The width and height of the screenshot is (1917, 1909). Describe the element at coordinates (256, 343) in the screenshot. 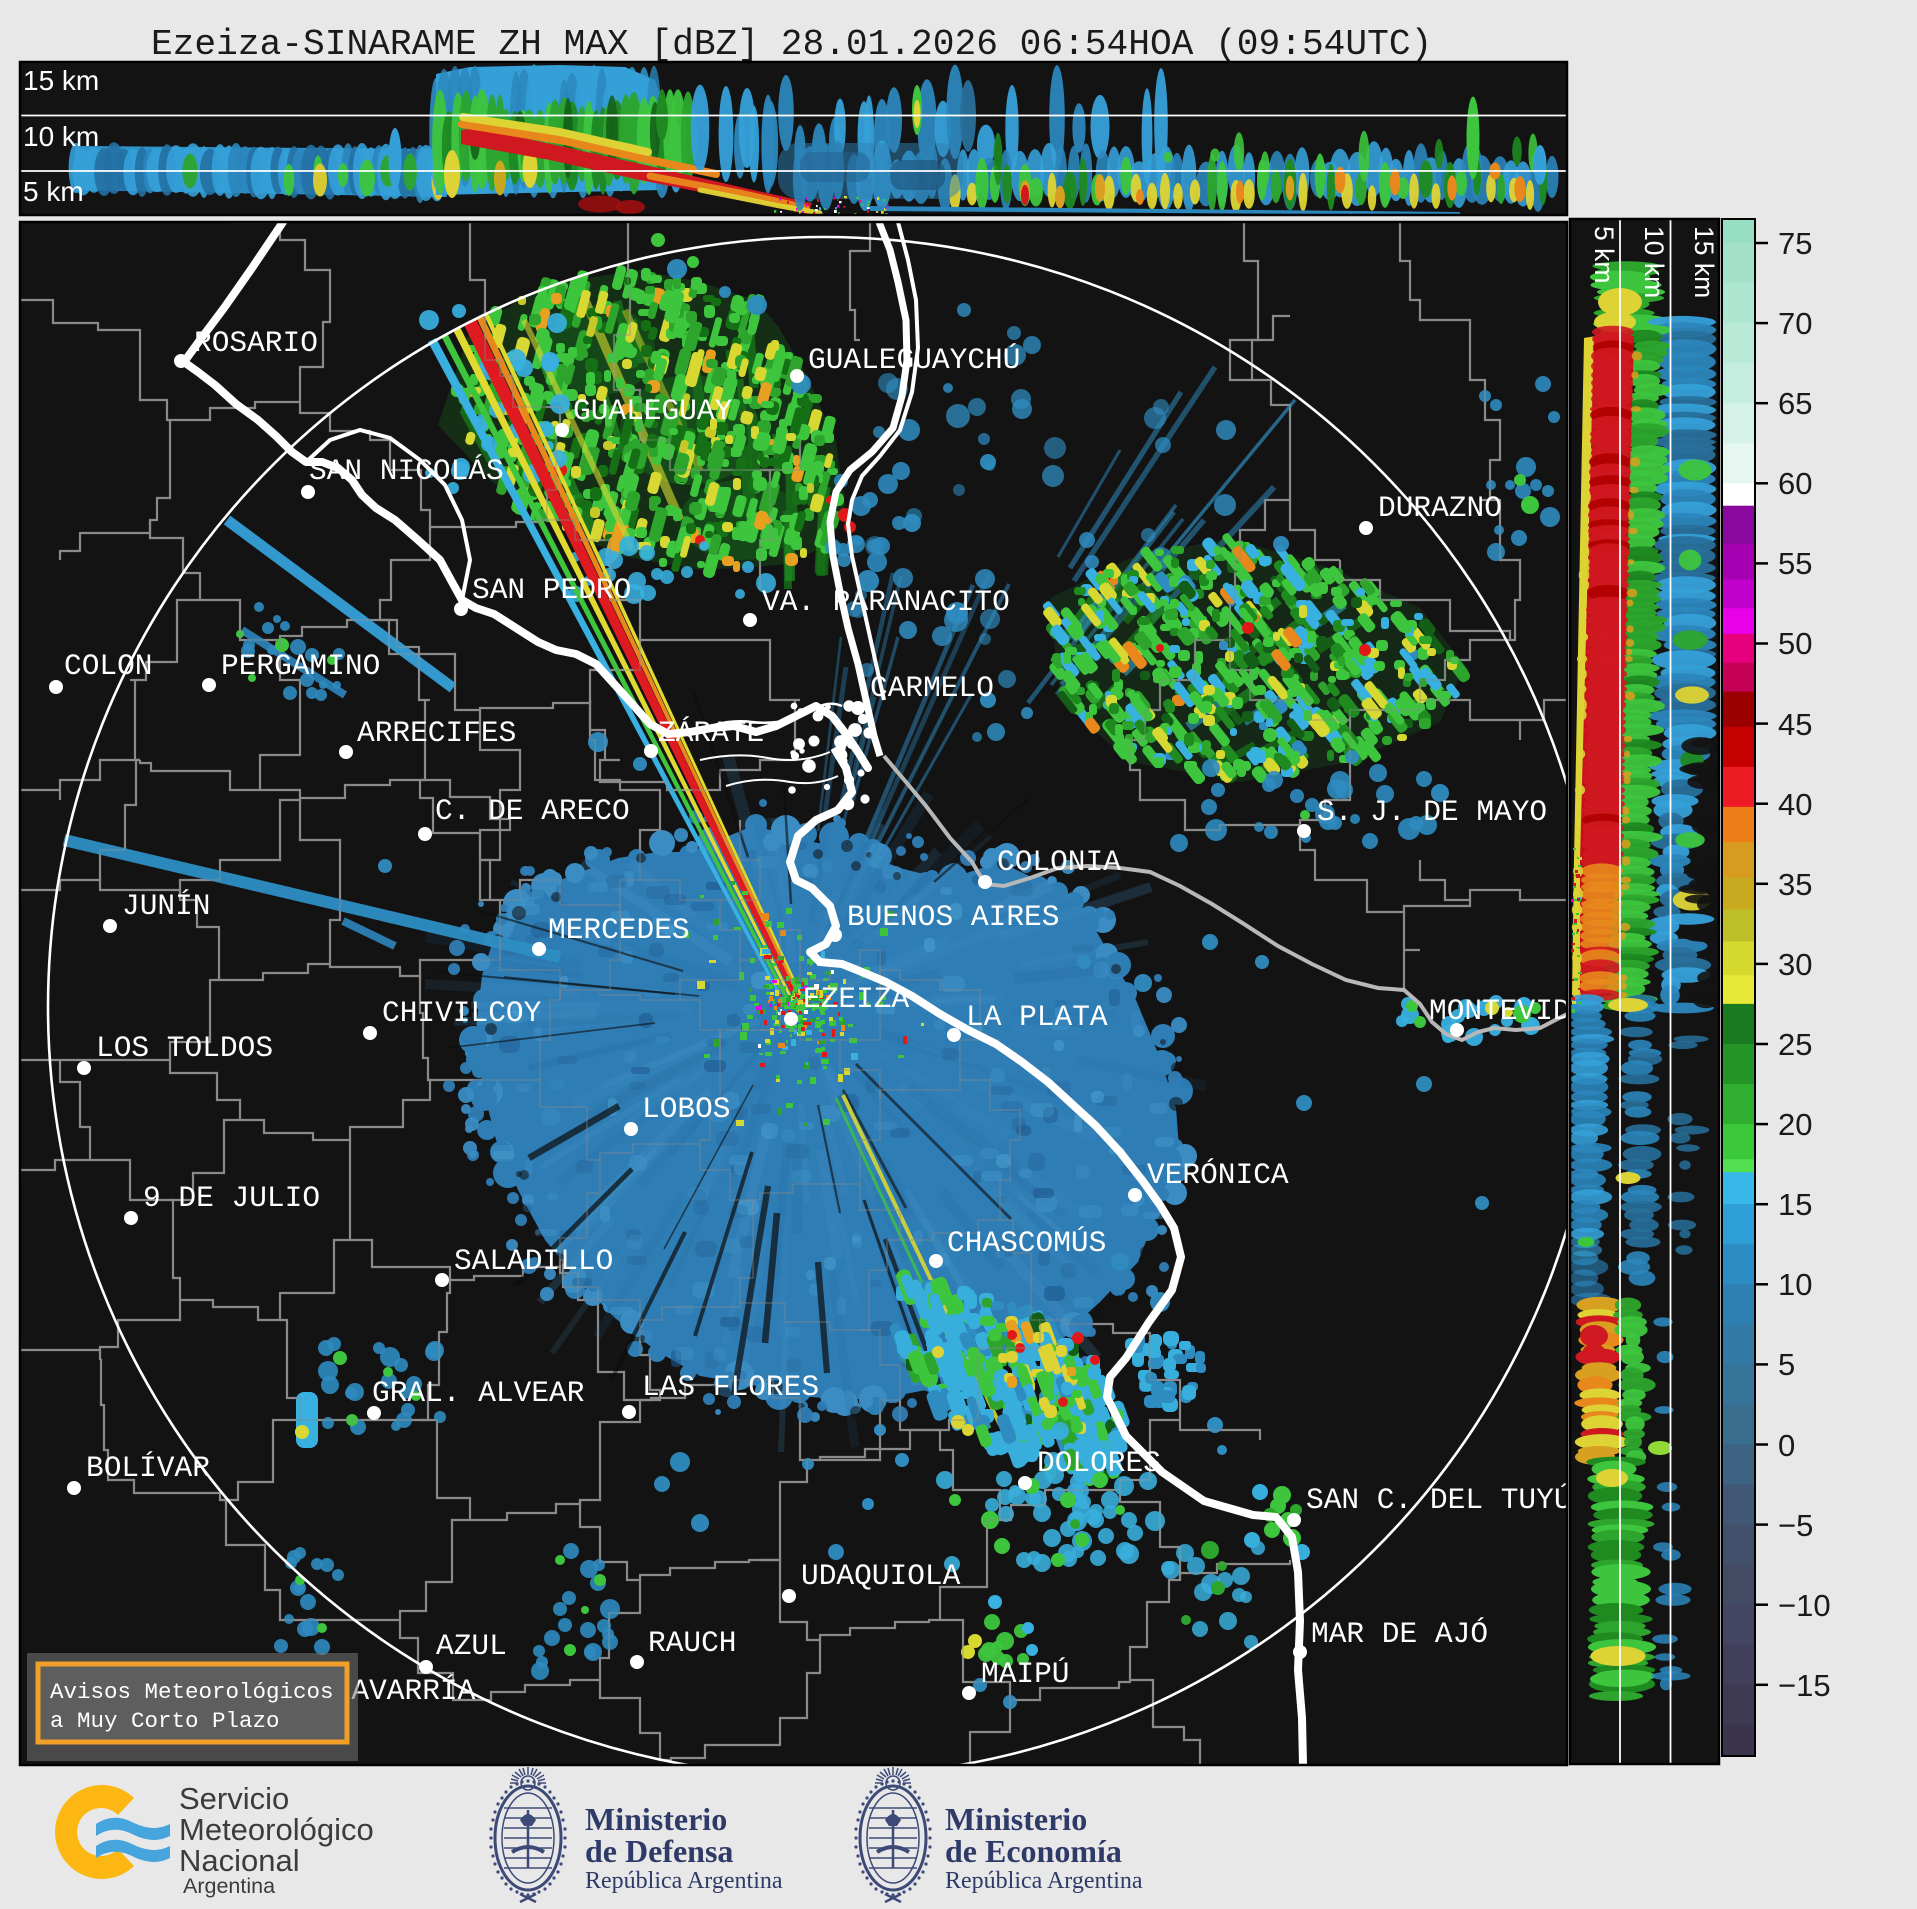

I see `svg-text: ROSARIO` at that location.